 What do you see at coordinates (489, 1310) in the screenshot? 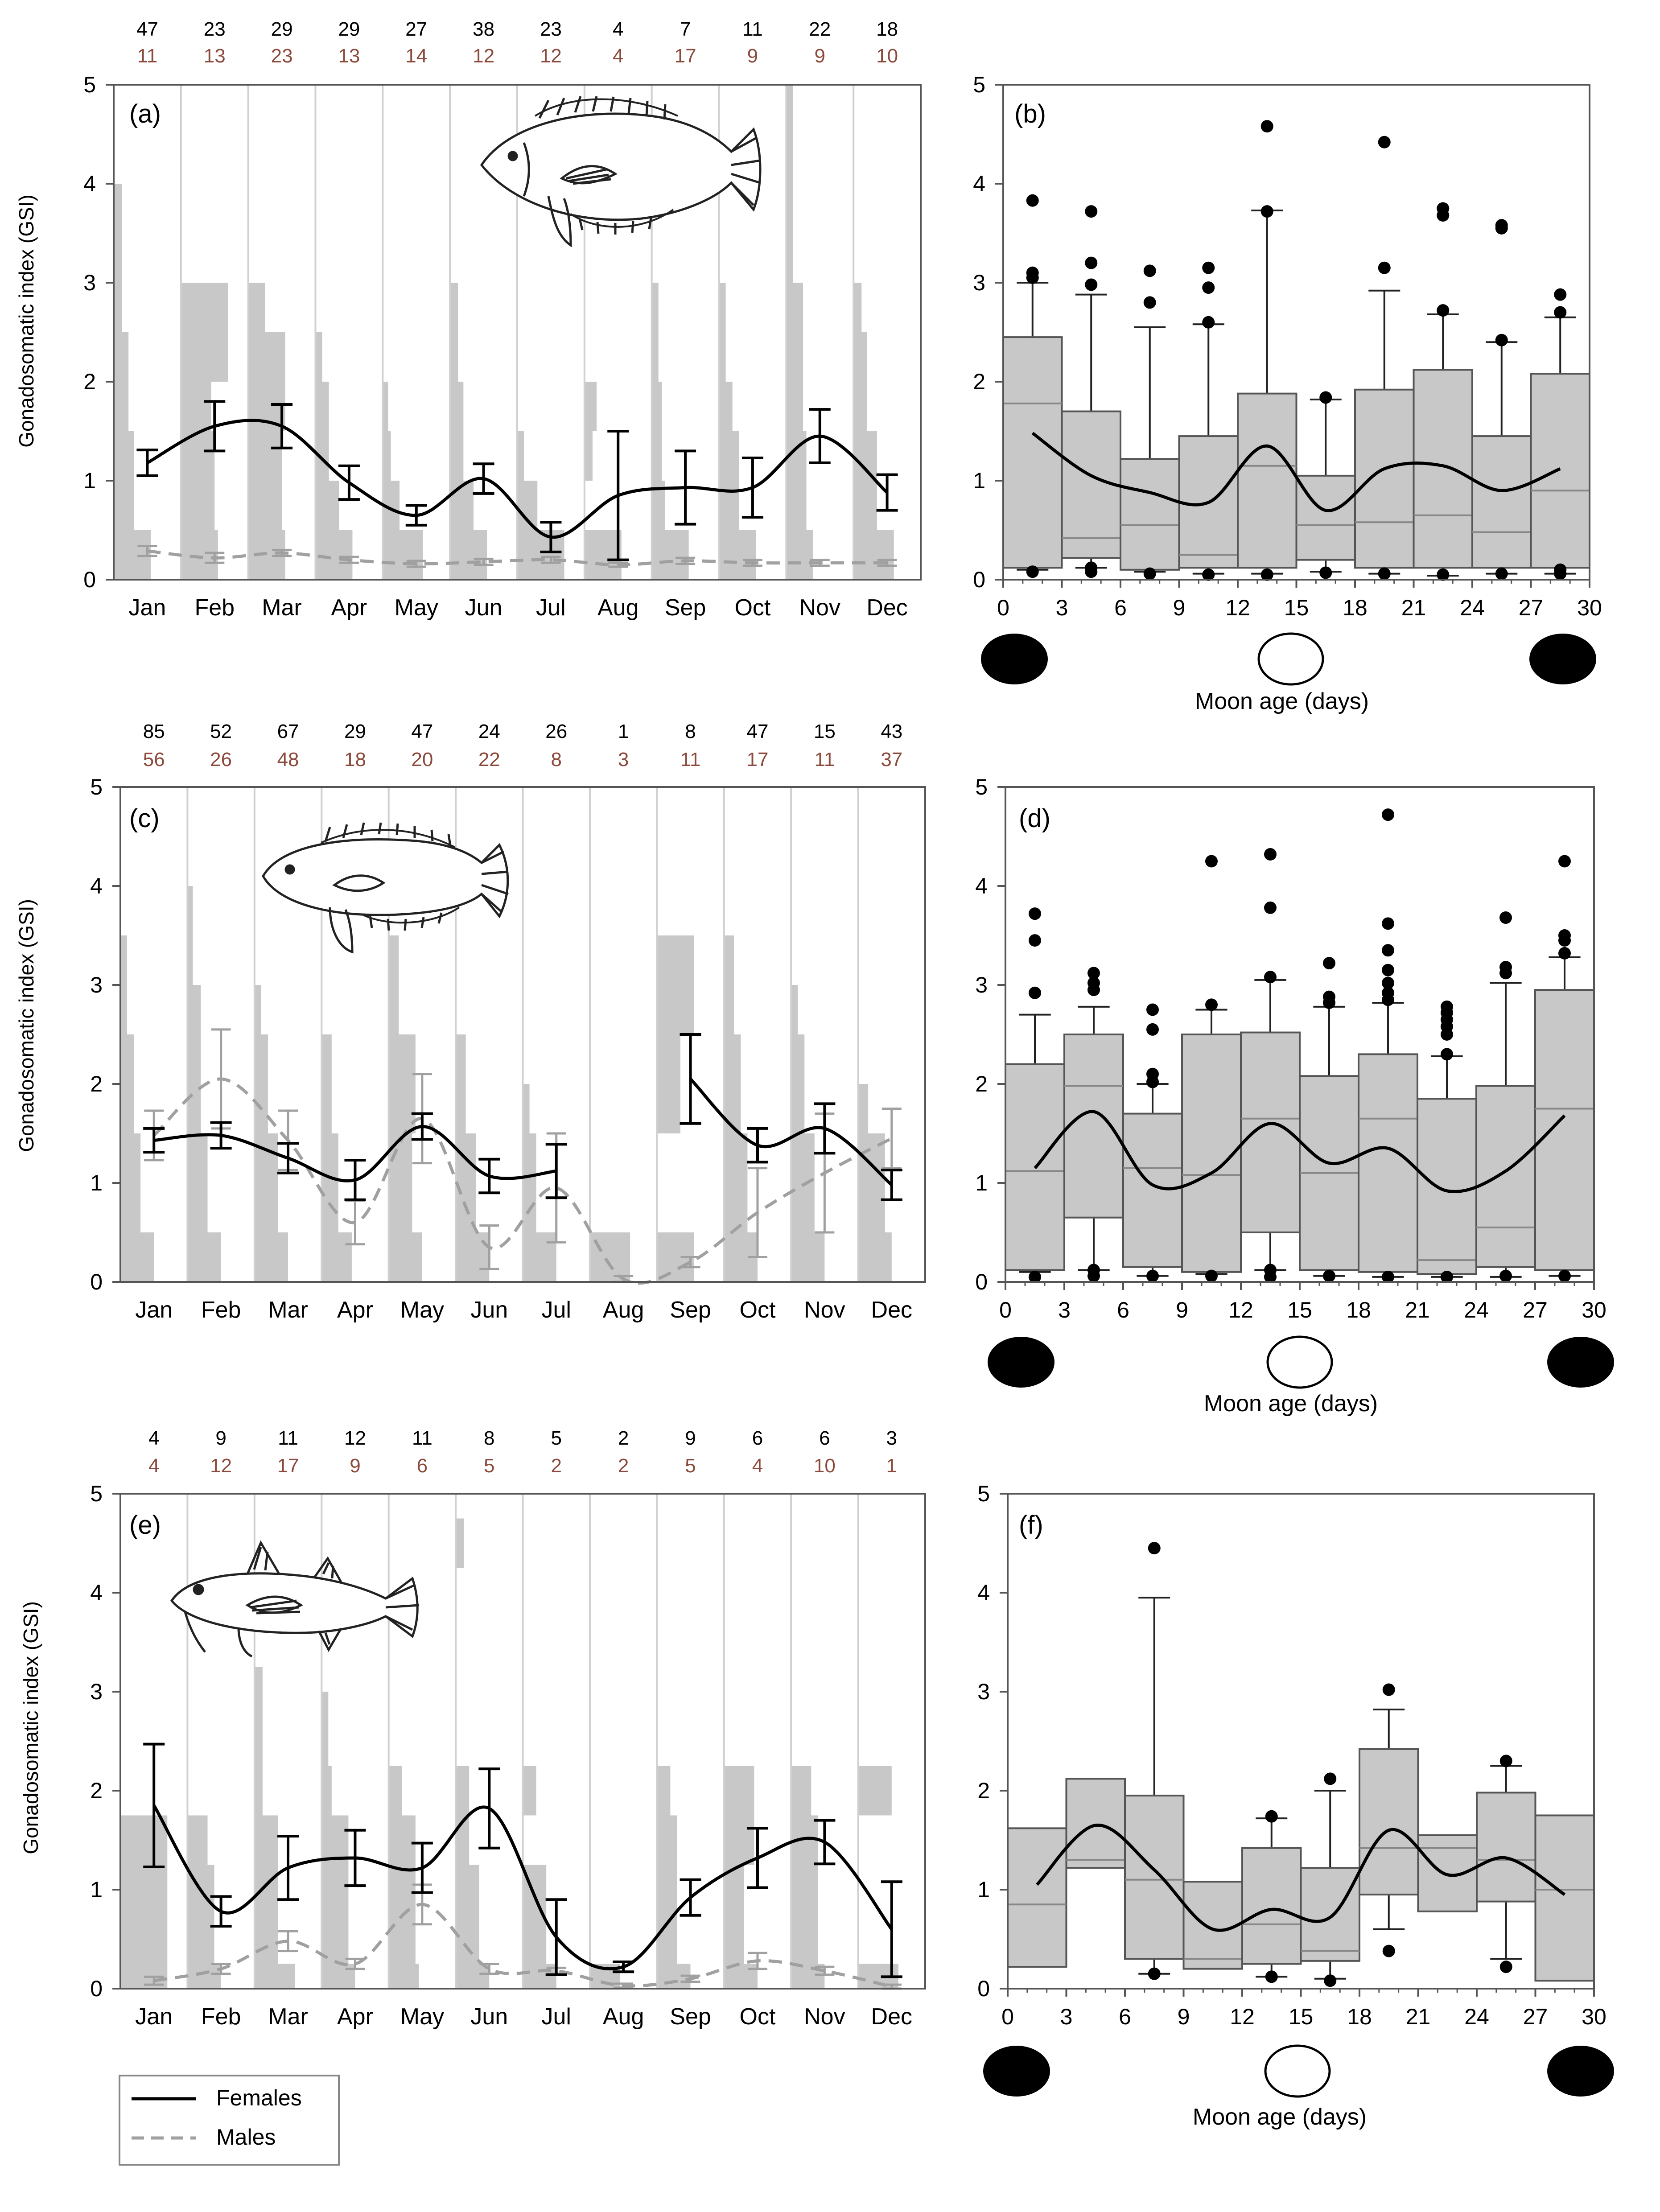
I see `month-label: Jun` at bounding box center [489, 1310].